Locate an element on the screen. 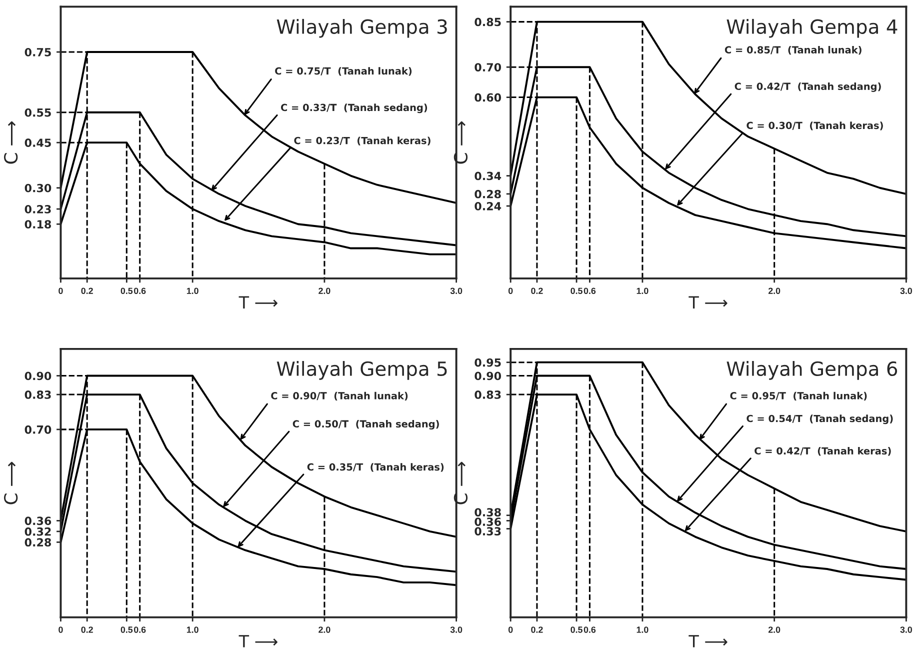  y-tick-label: 0.34 is located at coordinates (488, 176).